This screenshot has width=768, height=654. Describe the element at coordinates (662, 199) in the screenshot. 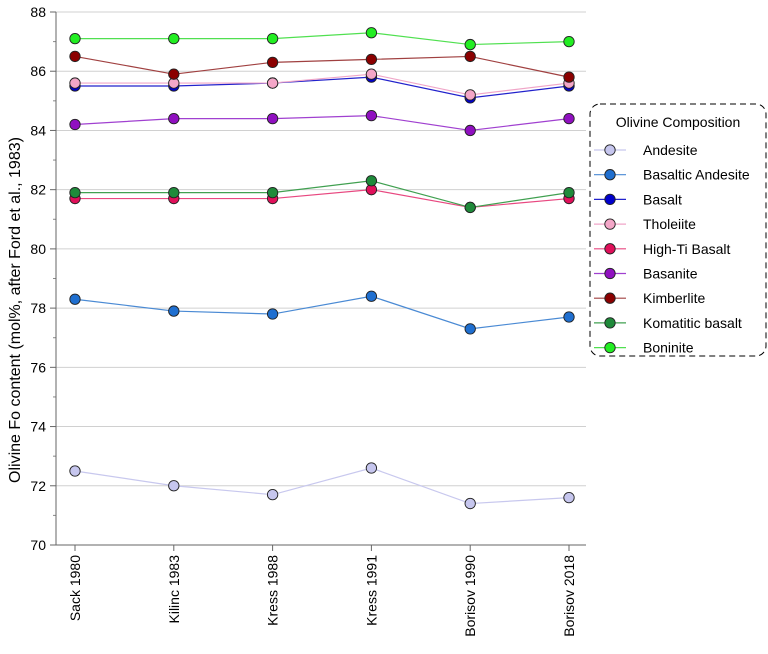

I see `legend-label: Basalt` at that location.